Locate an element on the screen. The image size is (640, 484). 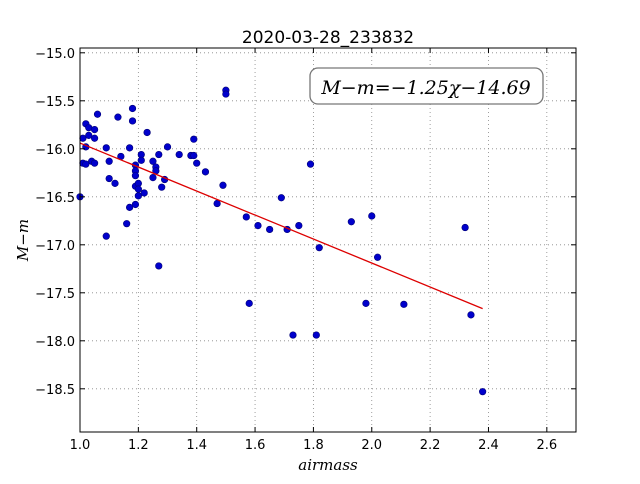
y-tick-label: −15.5 is located at coordinates (55, 102).